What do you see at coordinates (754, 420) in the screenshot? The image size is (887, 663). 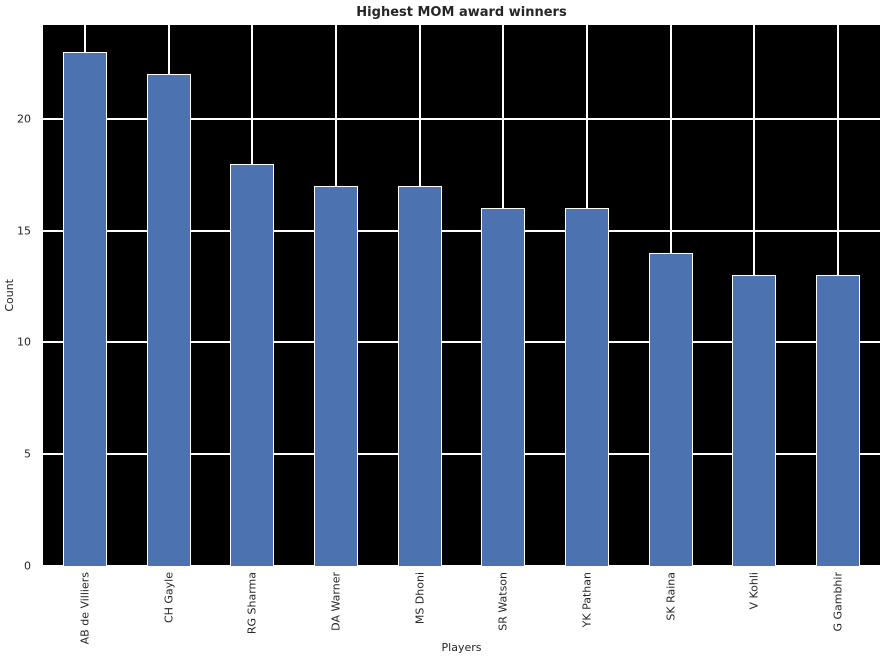 I see `bar-v-kohli` at bounding box center [754, 420].